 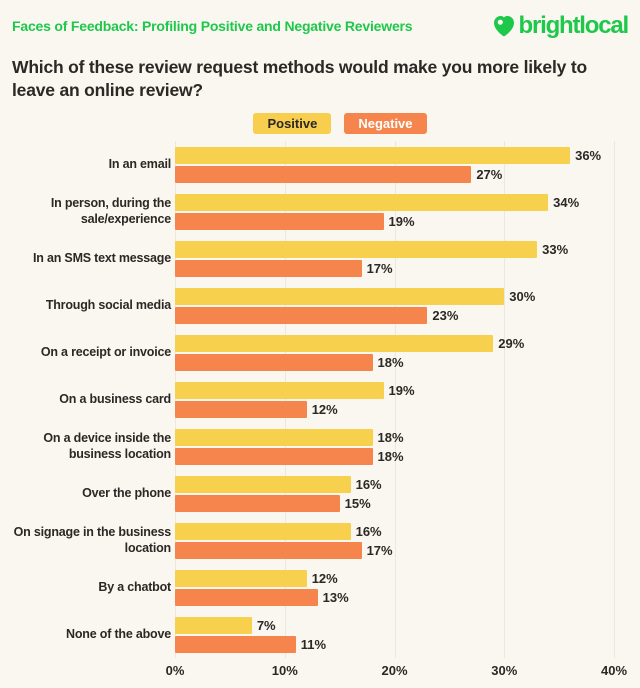 What do you see at coordinates (118, 633) in the screenshot?
I see `category-label: None of the above` at bounding box center [118, 633].